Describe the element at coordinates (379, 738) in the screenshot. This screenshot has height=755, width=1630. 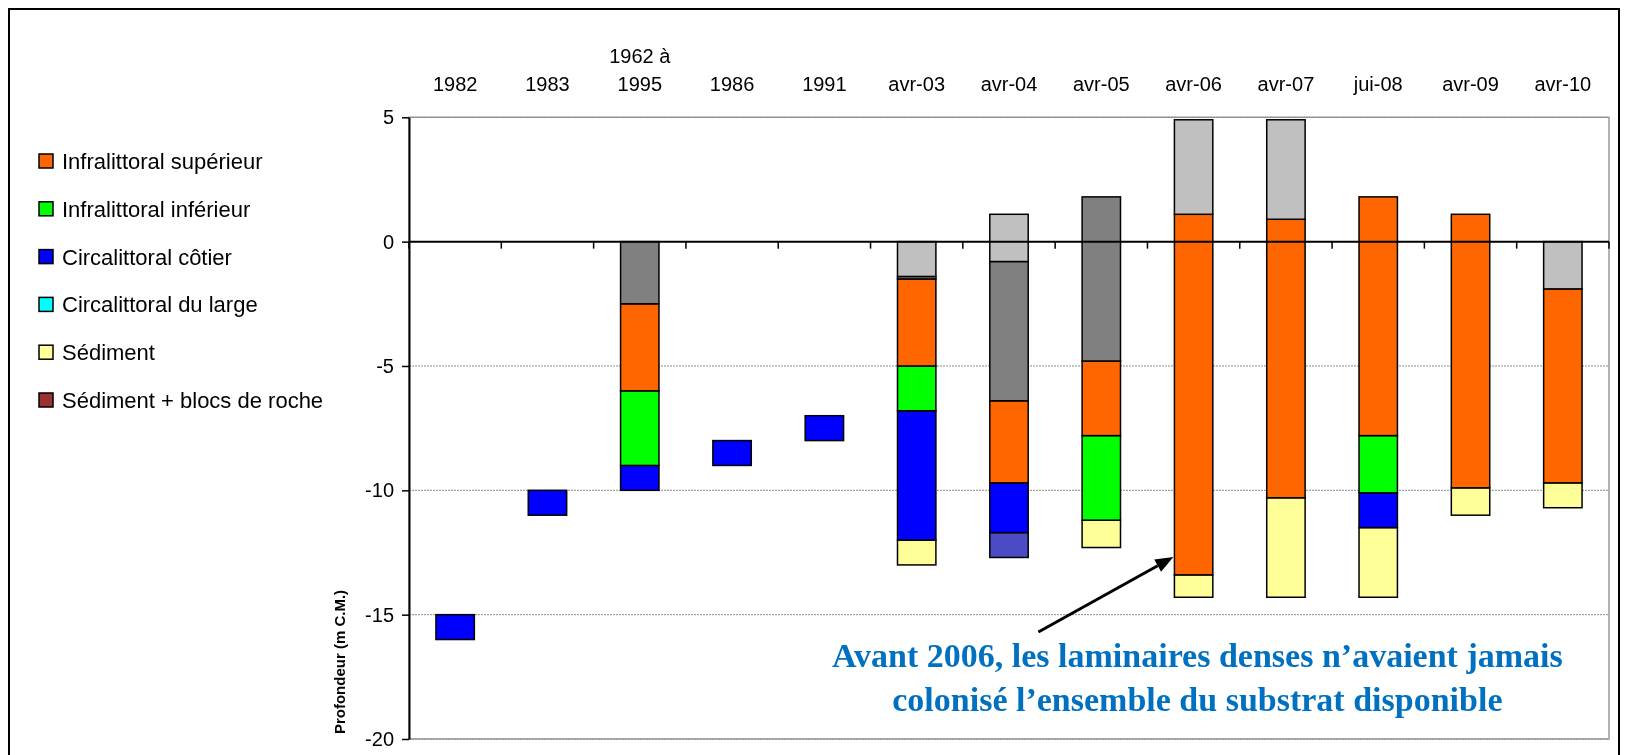
I see `y-tick-label: -20` at that location.